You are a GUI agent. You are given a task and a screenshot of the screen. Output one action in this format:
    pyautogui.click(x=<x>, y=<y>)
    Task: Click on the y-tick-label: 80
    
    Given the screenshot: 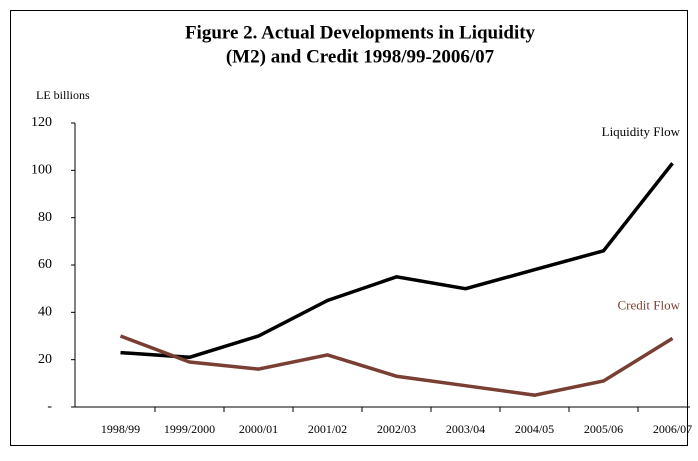 What is the action you would take?
    pyautogui.click(x=45, y=217)
    